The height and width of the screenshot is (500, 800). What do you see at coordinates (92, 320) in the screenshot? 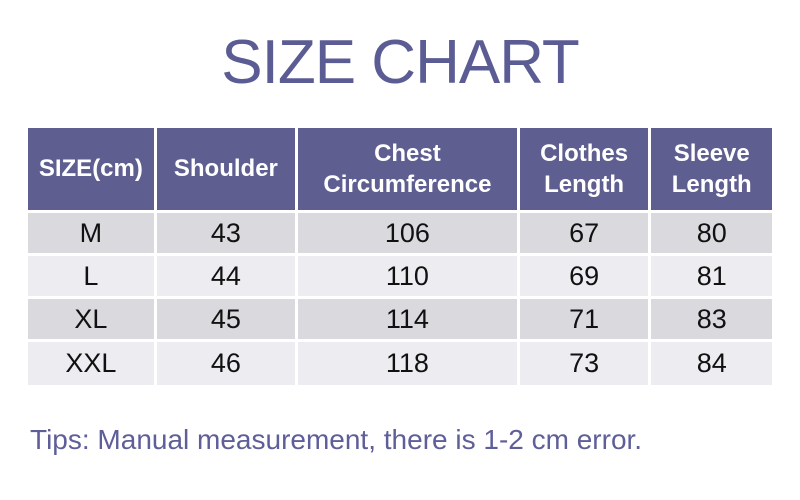
I see `size-cell: XL` at bounding box center [92, 320].